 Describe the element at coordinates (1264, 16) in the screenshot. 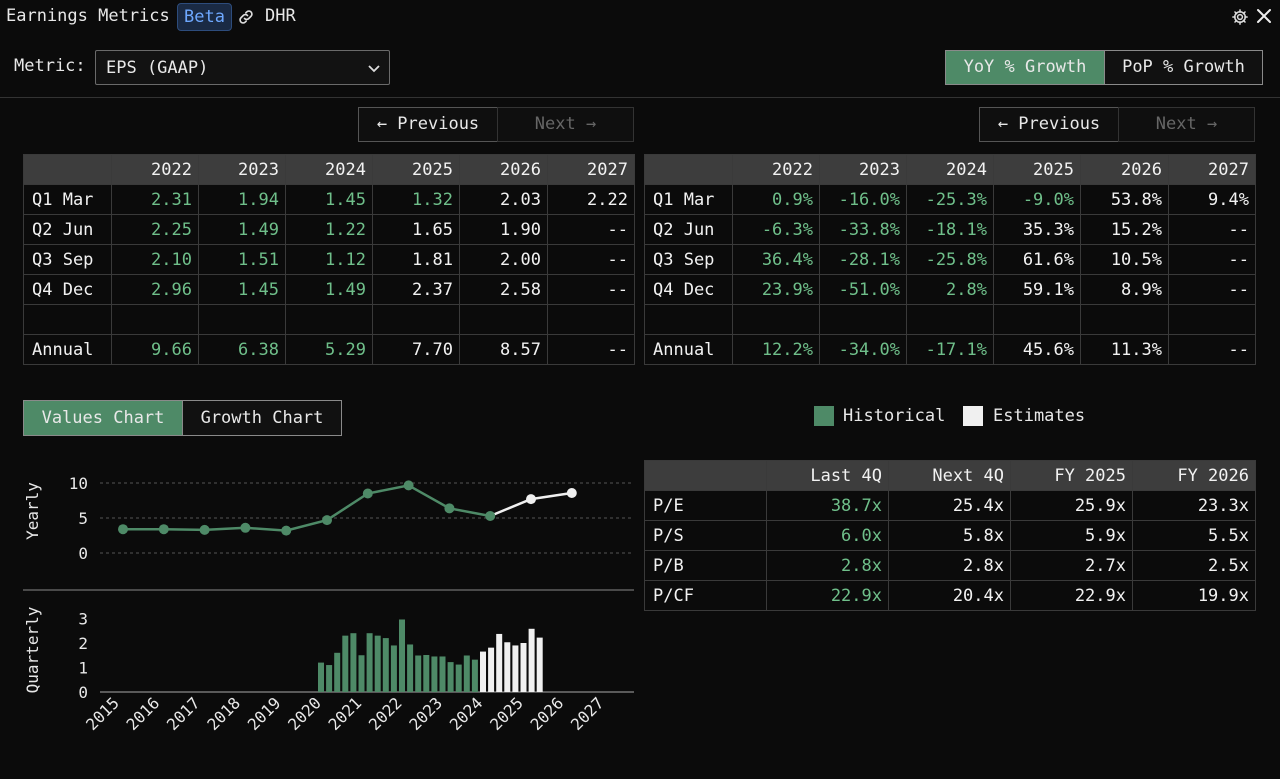

I see `close-icon` at that location.